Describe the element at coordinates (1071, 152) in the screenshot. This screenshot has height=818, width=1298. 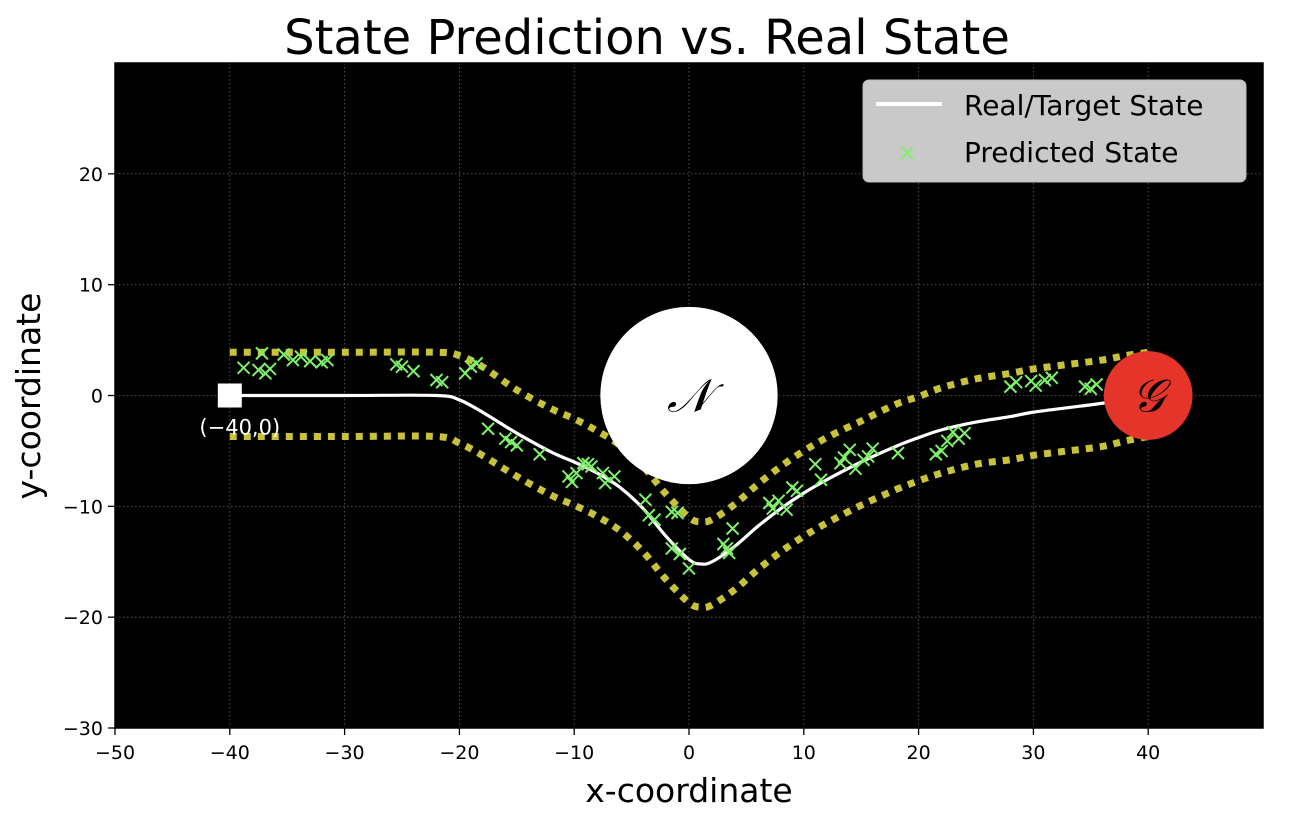
I see `legend-entry-predicted: Predicted State` at that location.